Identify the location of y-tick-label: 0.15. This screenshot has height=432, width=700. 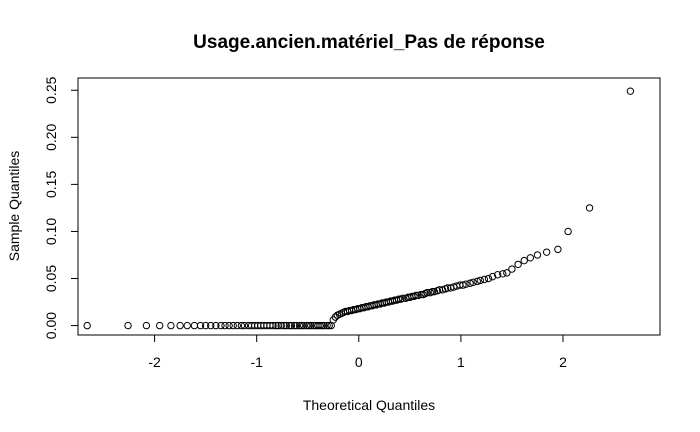
(51, 184).